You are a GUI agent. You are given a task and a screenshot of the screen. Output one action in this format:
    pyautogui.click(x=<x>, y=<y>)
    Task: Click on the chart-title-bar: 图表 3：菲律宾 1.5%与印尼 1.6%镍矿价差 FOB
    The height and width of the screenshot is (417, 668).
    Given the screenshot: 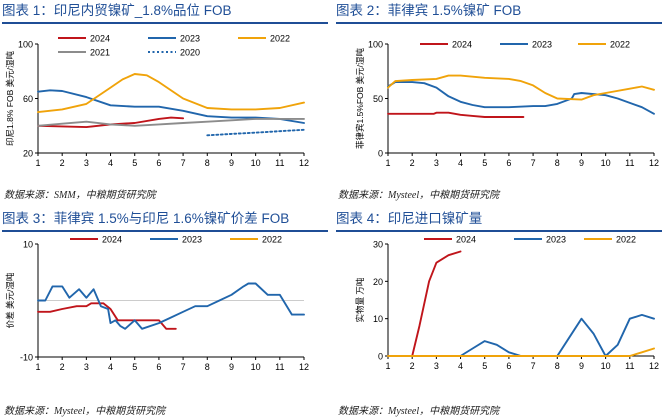 What is the action you would take?
    pyautogui.click(x=165, y=221)
    